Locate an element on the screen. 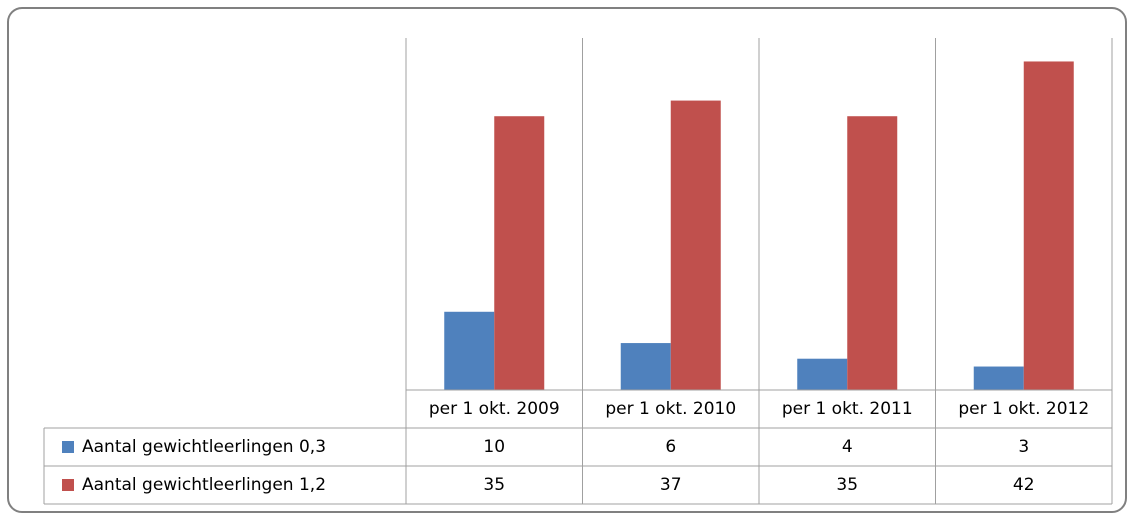  table-value: 4 is located at coordinates (847, 447).